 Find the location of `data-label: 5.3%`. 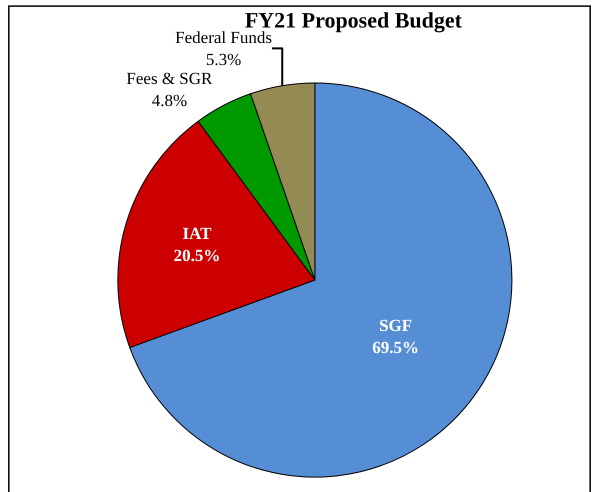

data-label: 5.3% is located at coordinates (224, 59).